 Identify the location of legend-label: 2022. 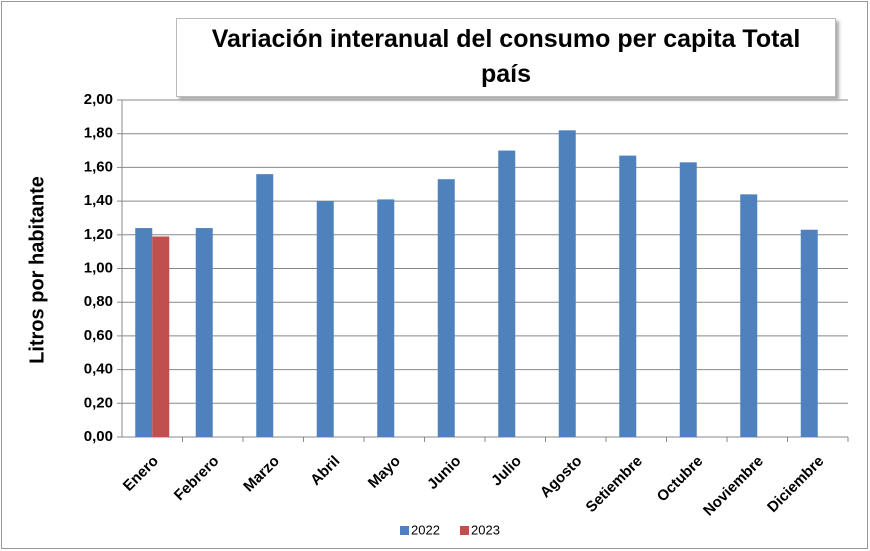
(425, 529).